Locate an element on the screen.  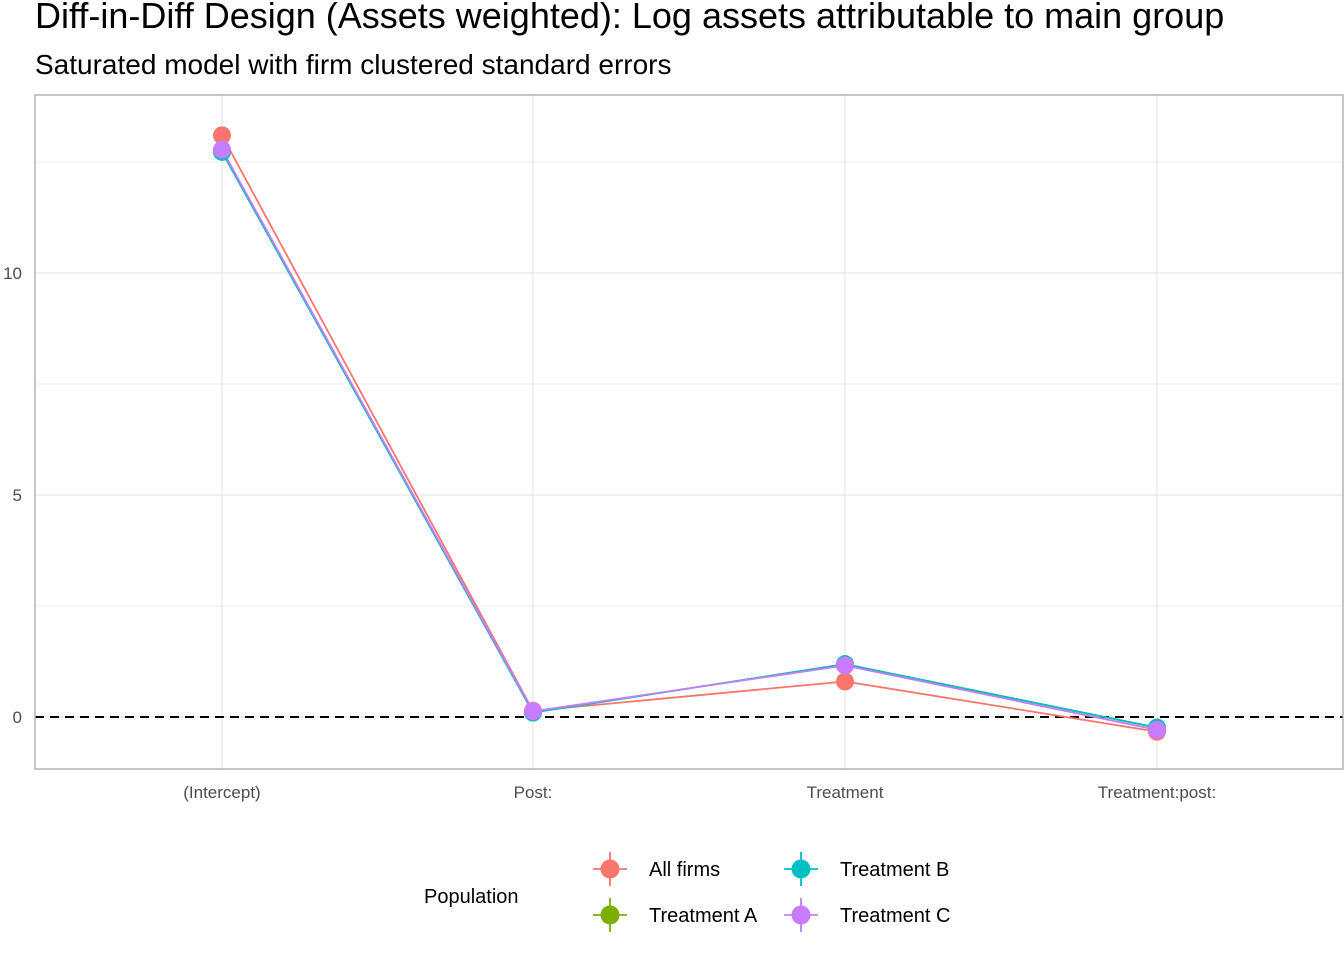
x-tick-label: Treatment:post: is located at coordinates (1157, 792).